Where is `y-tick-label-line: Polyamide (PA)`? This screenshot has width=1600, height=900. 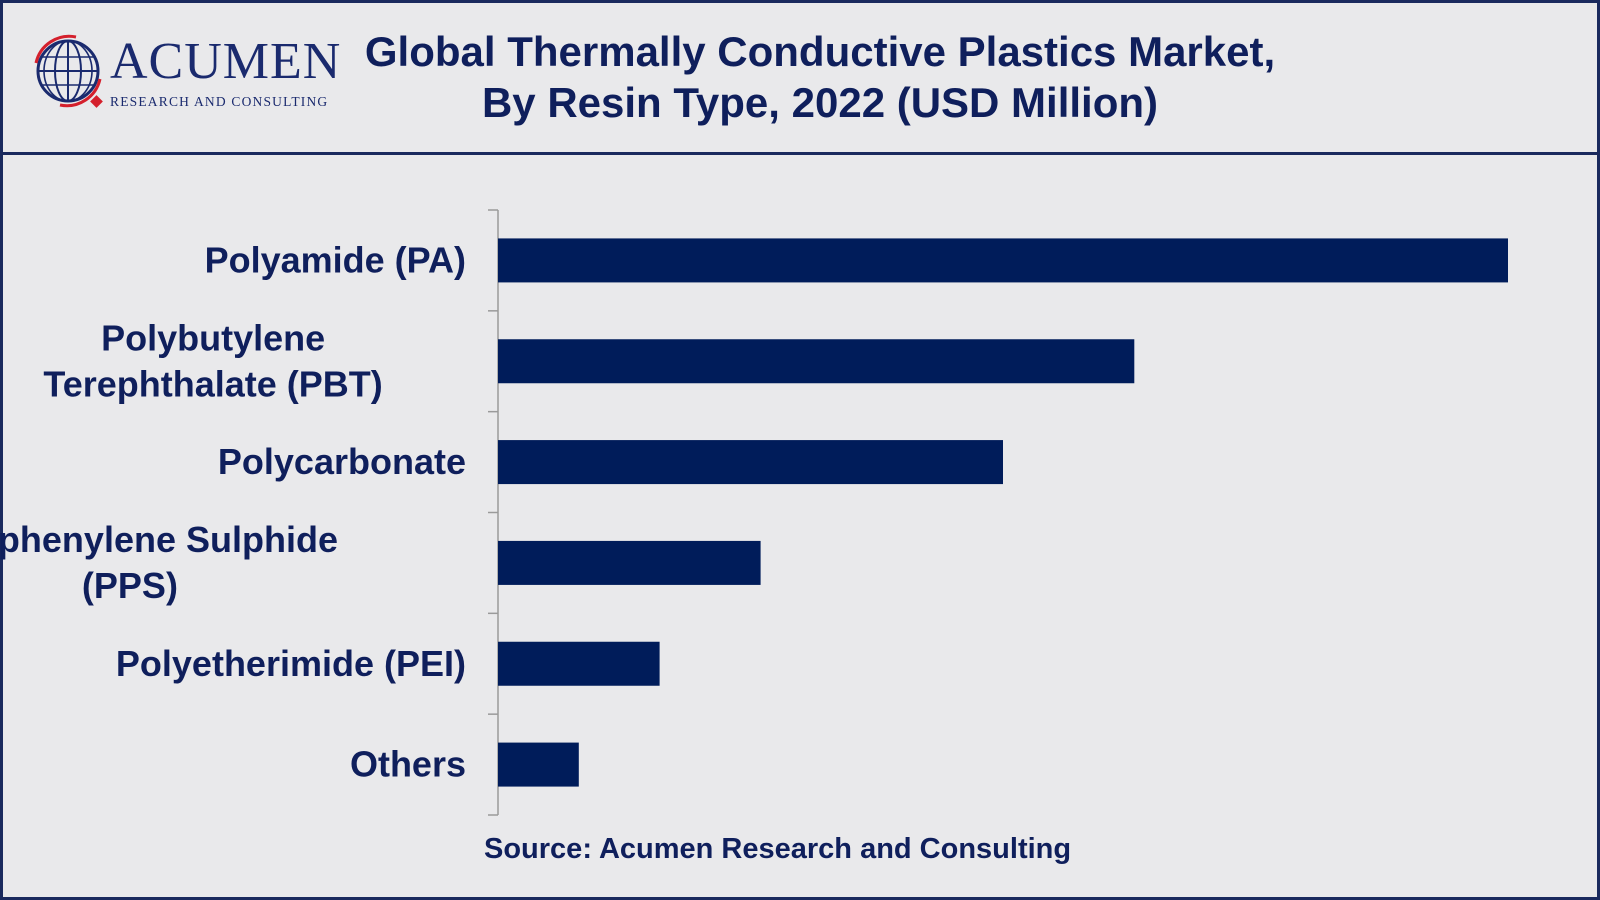 y-tick-label-line: Polyamide (PA) is located at coordinates (335, 259).